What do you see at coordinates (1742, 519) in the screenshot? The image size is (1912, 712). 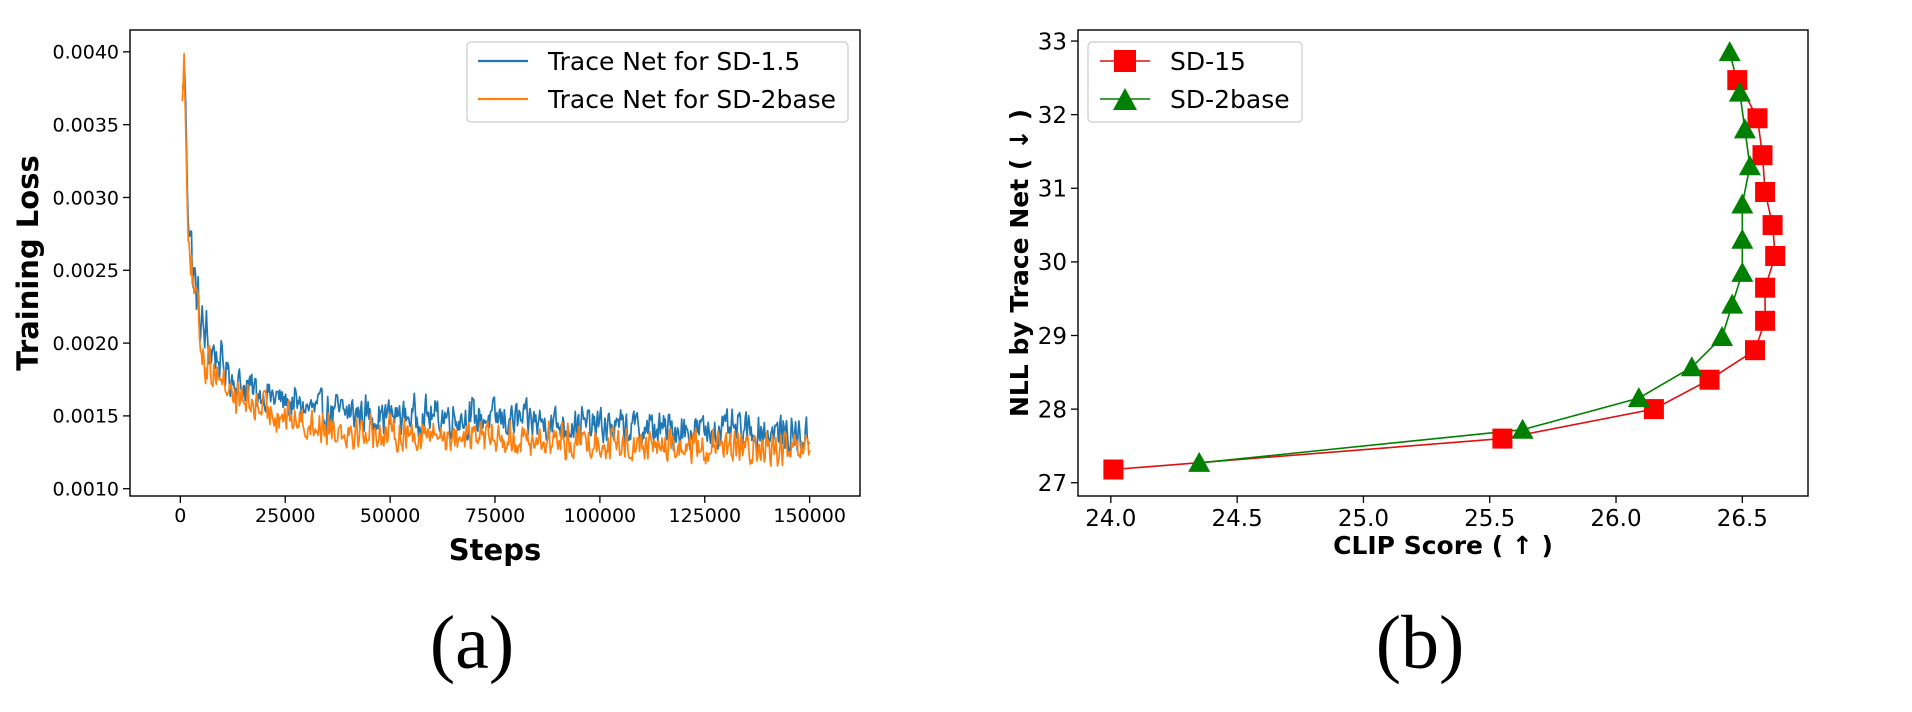 I see `x-tick-label: 26.5` at bounding box center [1742, 519].